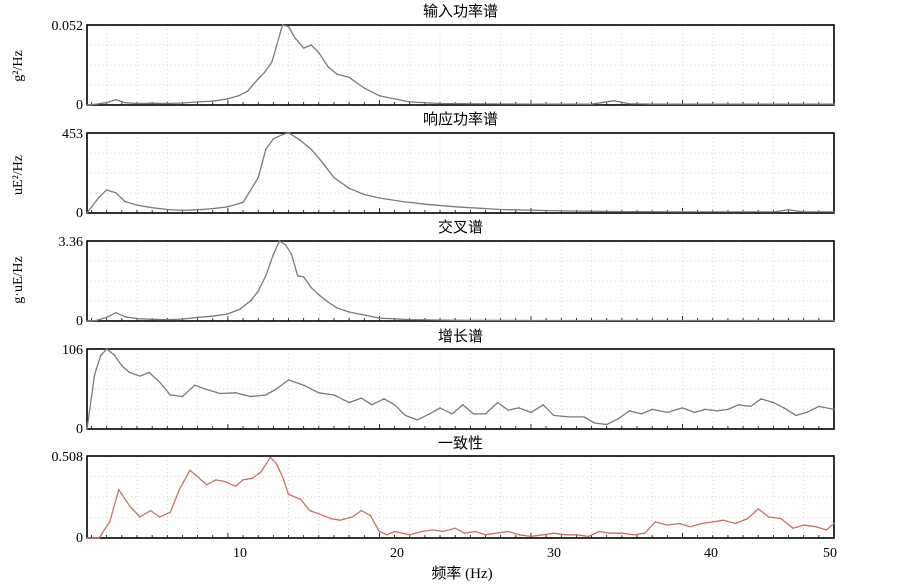  What do you see at coordinates (68, 457) in the screenshot?
I see `y-tick-label-max: 0.508` at bounding box center [68, 457].